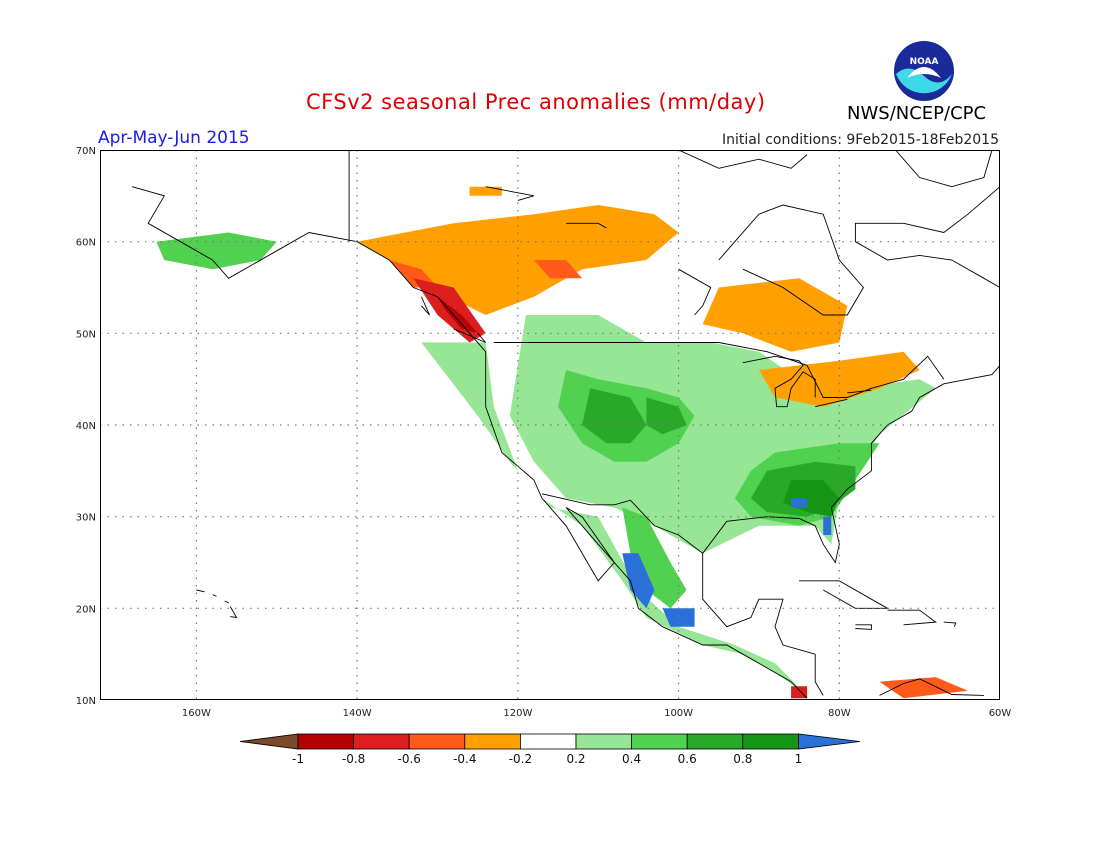  Describe the element at coordinates (742, 759) in the screenshot. I see `legend-label: 0.8` at that location.